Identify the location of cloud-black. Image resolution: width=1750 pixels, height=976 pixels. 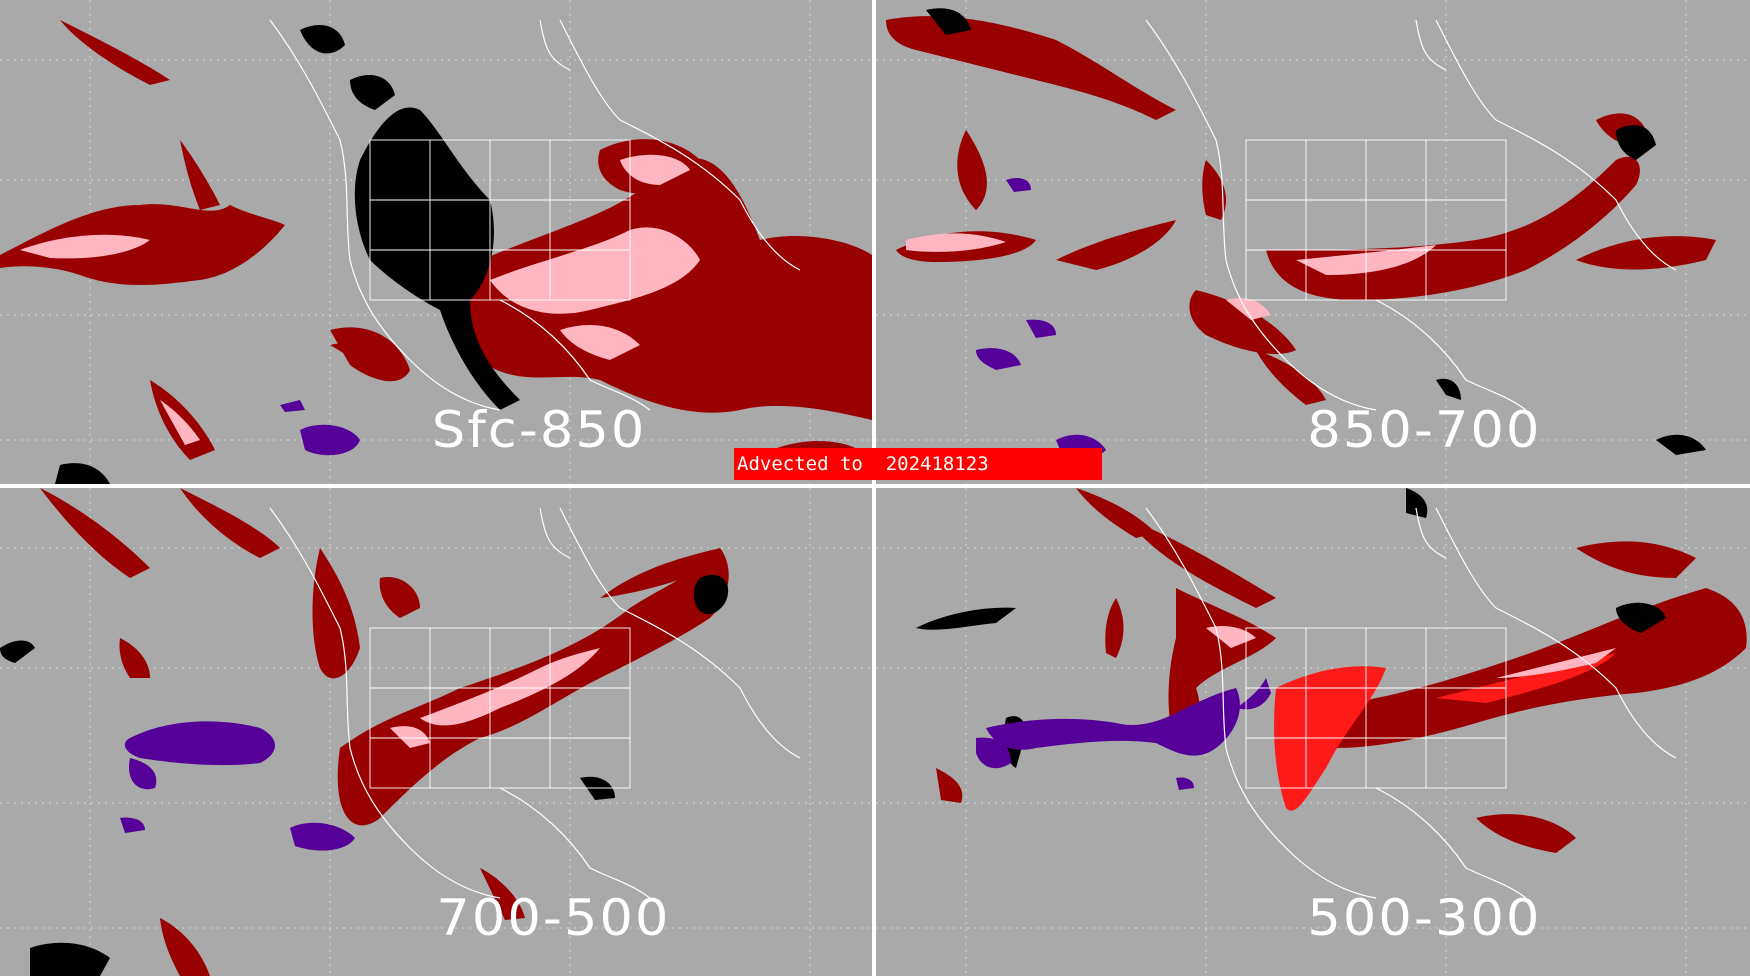
(287, 254).